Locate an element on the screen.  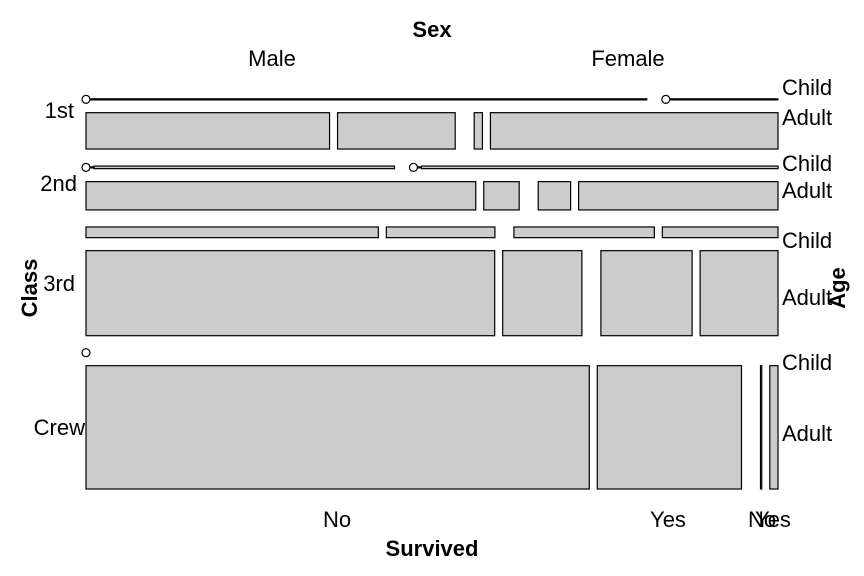
var-label-class: Class is located at coordinates (29, 288).